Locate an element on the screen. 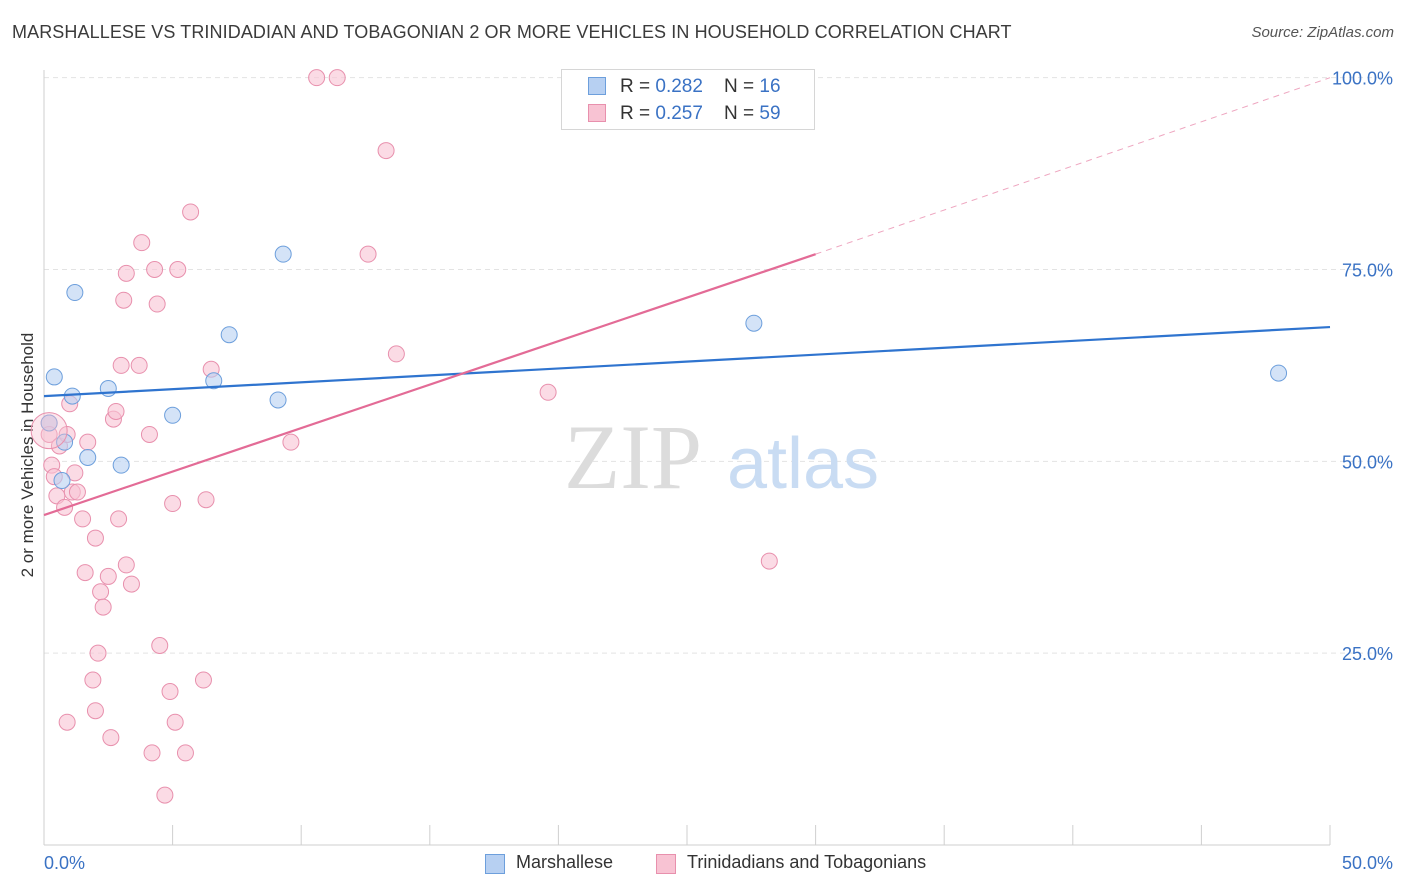  watermark-atlas: atlas is located at coordinates (803, 464).